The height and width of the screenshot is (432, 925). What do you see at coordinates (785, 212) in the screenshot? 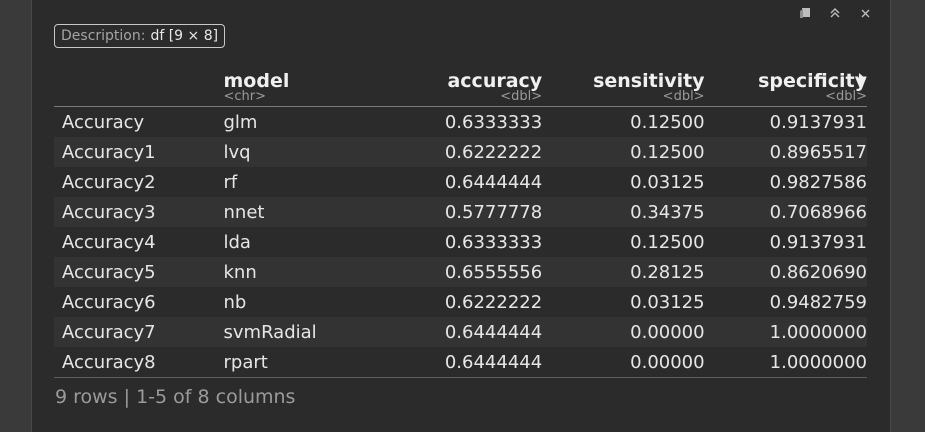
I see `specificity-cell: 0.7068966` at bounding box center [785, 212].